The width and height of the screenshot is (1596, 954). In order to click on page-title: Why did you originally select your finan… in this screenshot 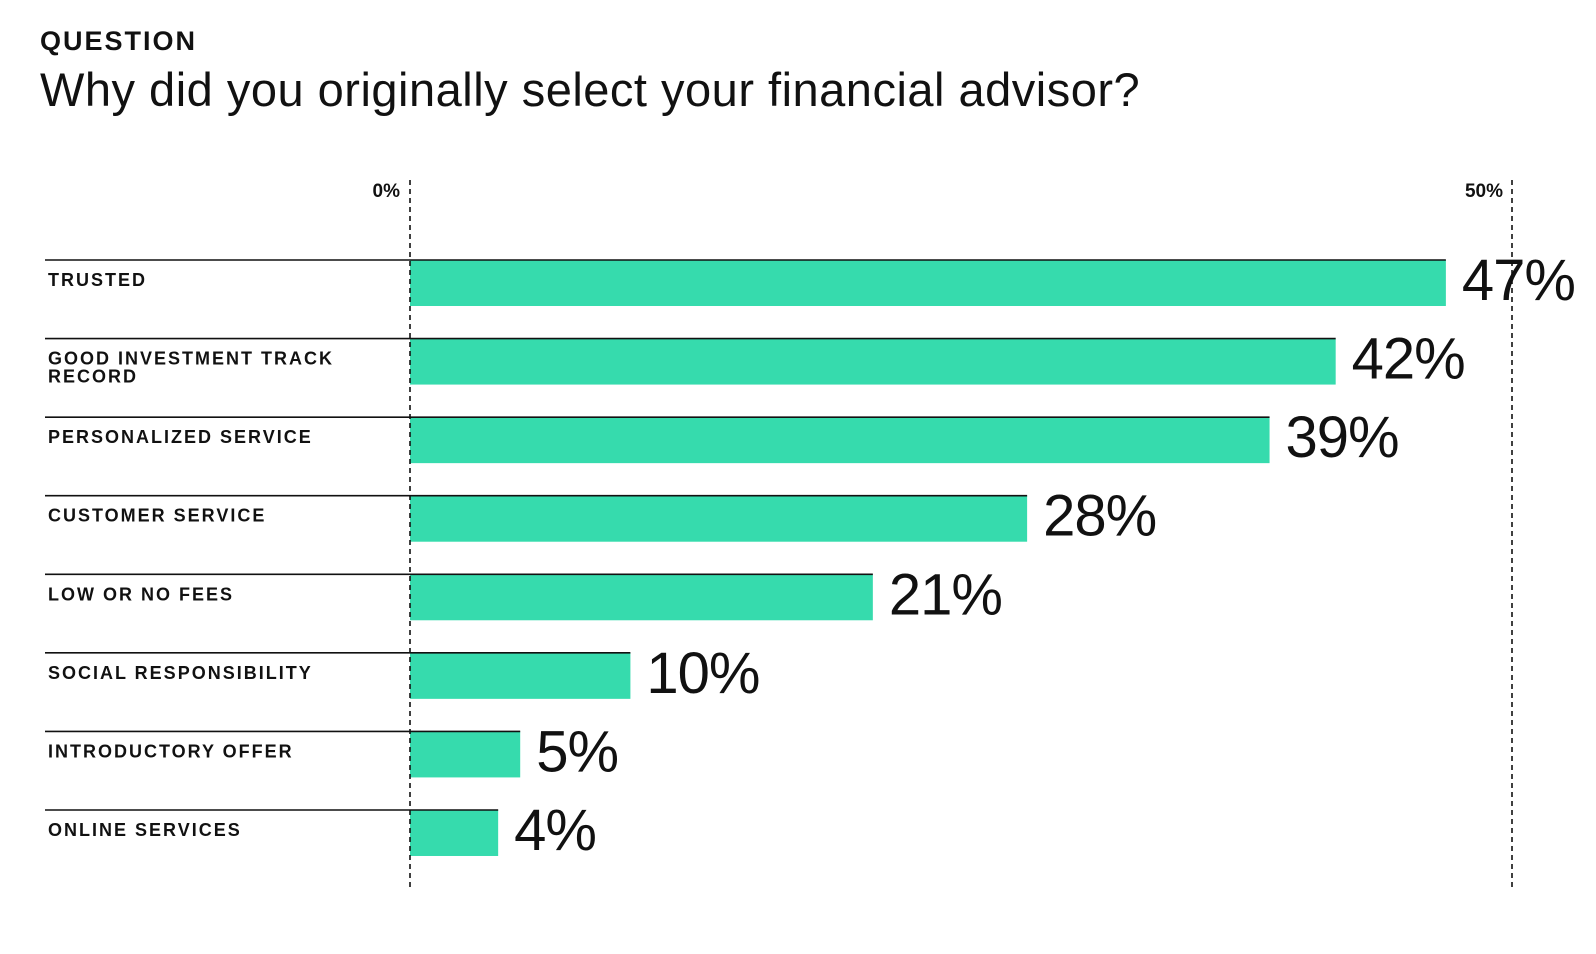, I will do `click(590, 89)`.